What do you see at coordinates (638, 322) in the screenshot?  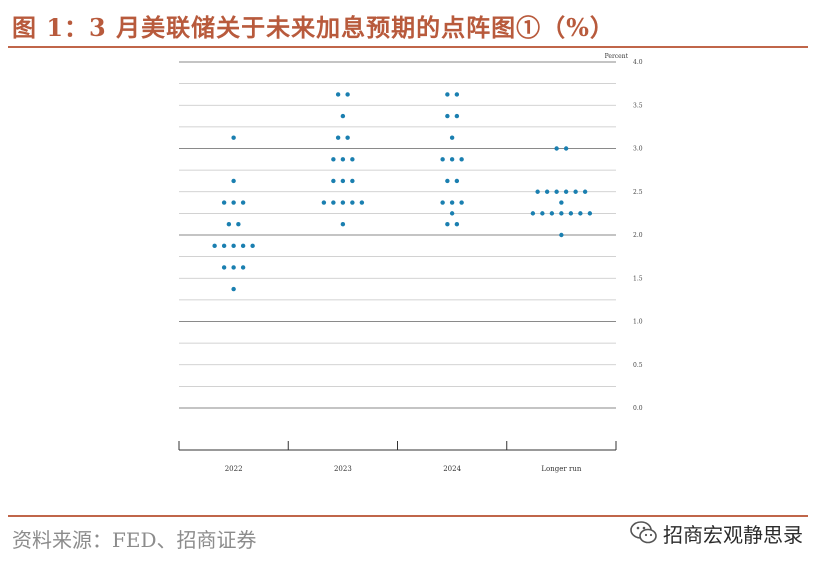 I see `y-tick-label: 1.0` at bounding box center [638, 322].